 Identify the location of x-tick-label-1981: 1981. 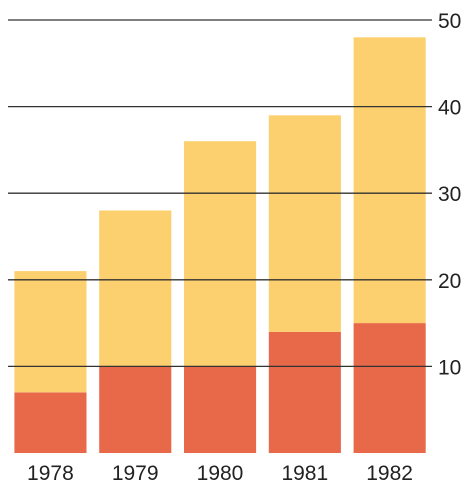
(304, 473).